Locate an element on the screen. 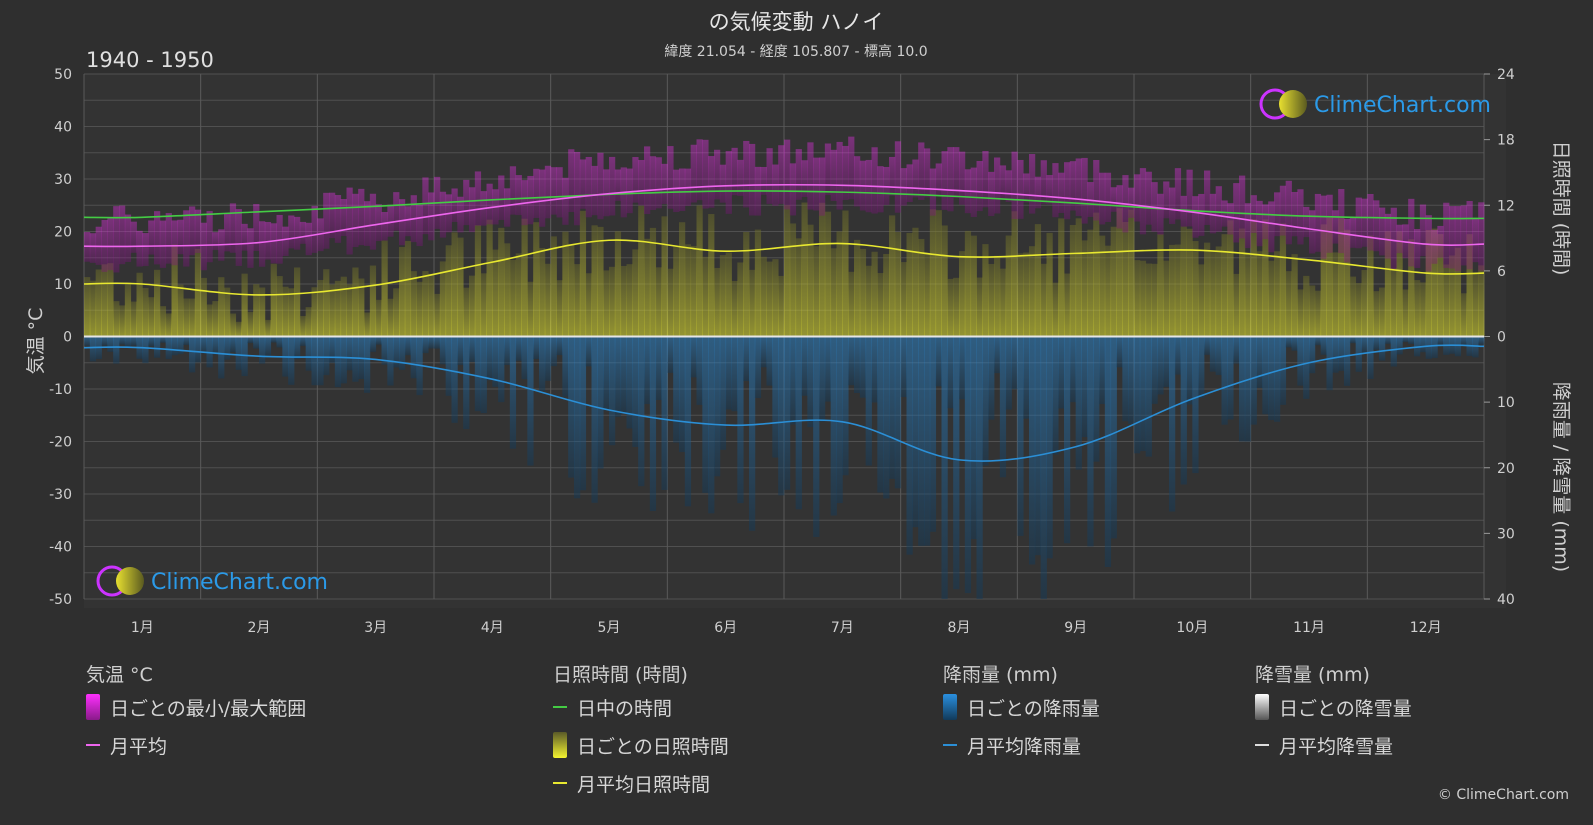 The height and width of the screenshot is (825, 1593). y-right-top-tick-label: 12 is located at coordinates (1506, 206).